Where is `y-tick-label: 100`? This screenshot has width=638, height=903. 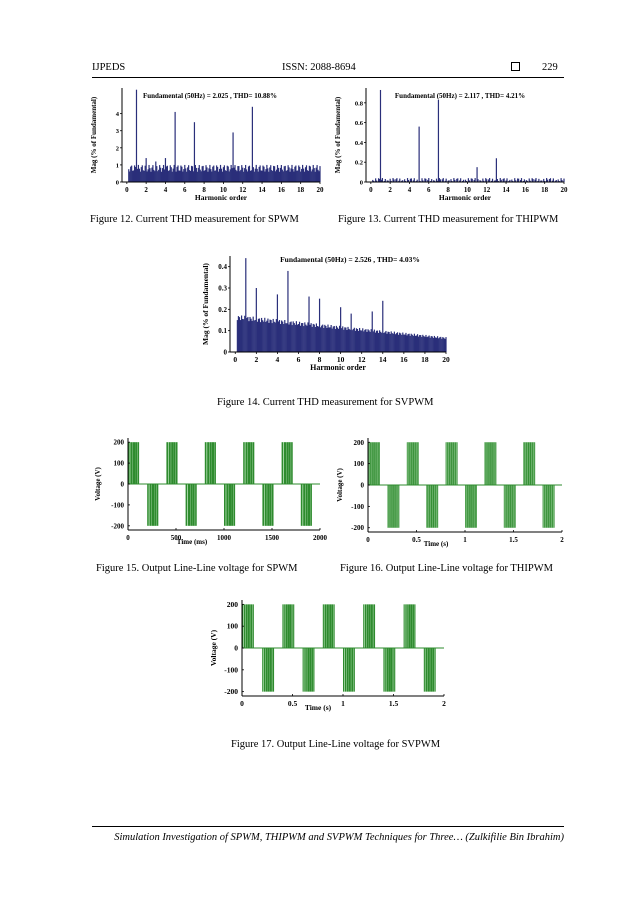 y-tick-label: 100 is located at coordinates (119, 464).